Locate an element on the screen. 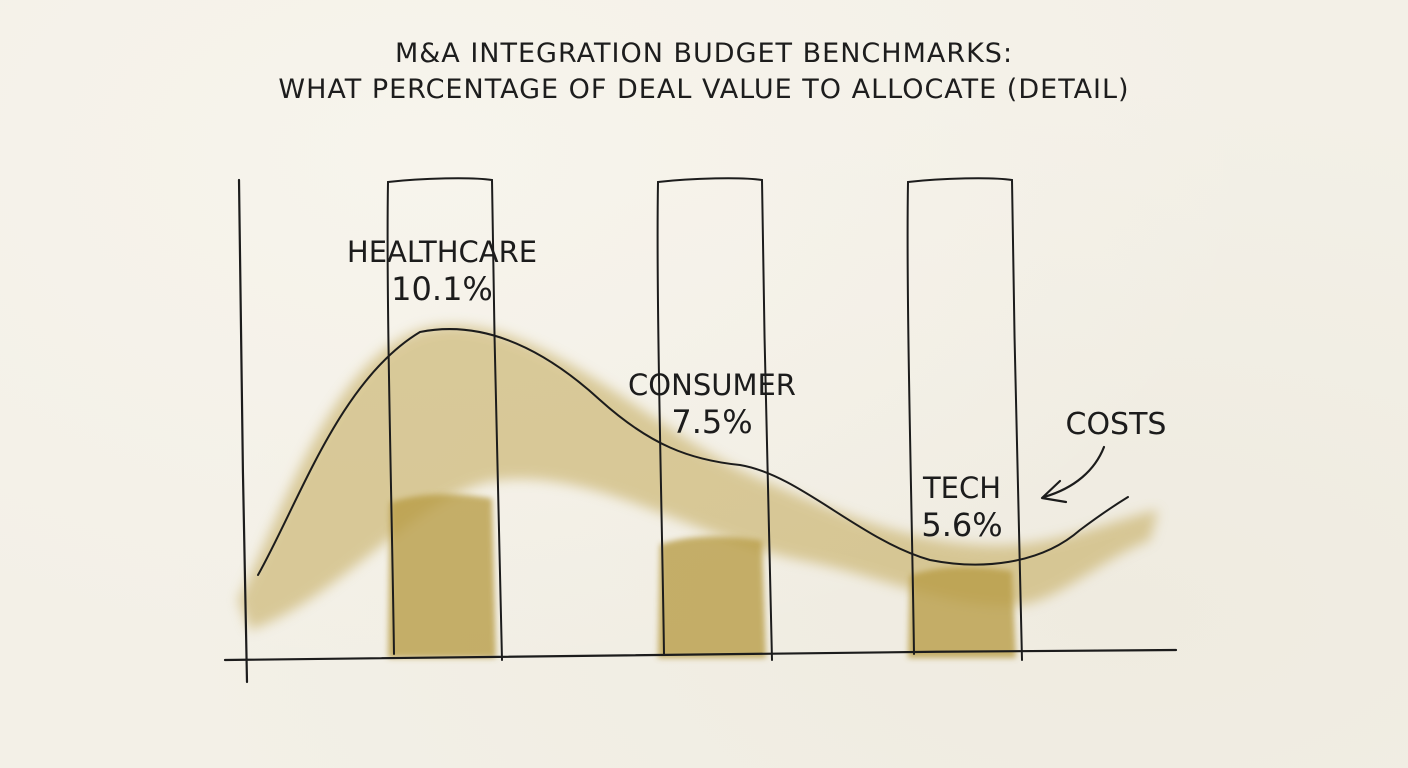 The width and height of the screenshot is (1408, 768). costs-arrow-icon is located at coordinates (1074, 472).